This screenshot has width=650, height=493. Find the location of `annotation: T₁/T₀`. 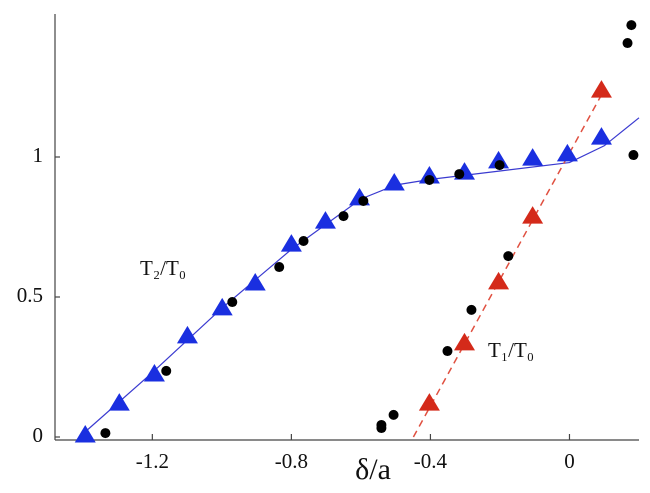

annotation: T₁/T₀ is located at coordinates (511, 350).